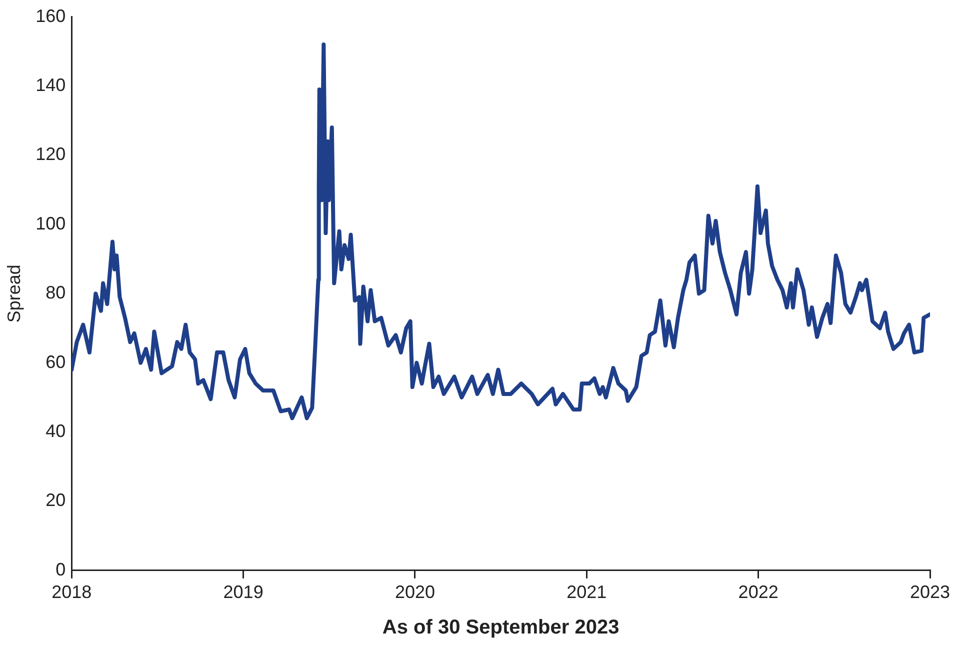 The height and width of the screenshot is (648, 958). Describe the element at coordinates (243, 592) in the screenshot. I see `x-tick-label: 2019` at that location.